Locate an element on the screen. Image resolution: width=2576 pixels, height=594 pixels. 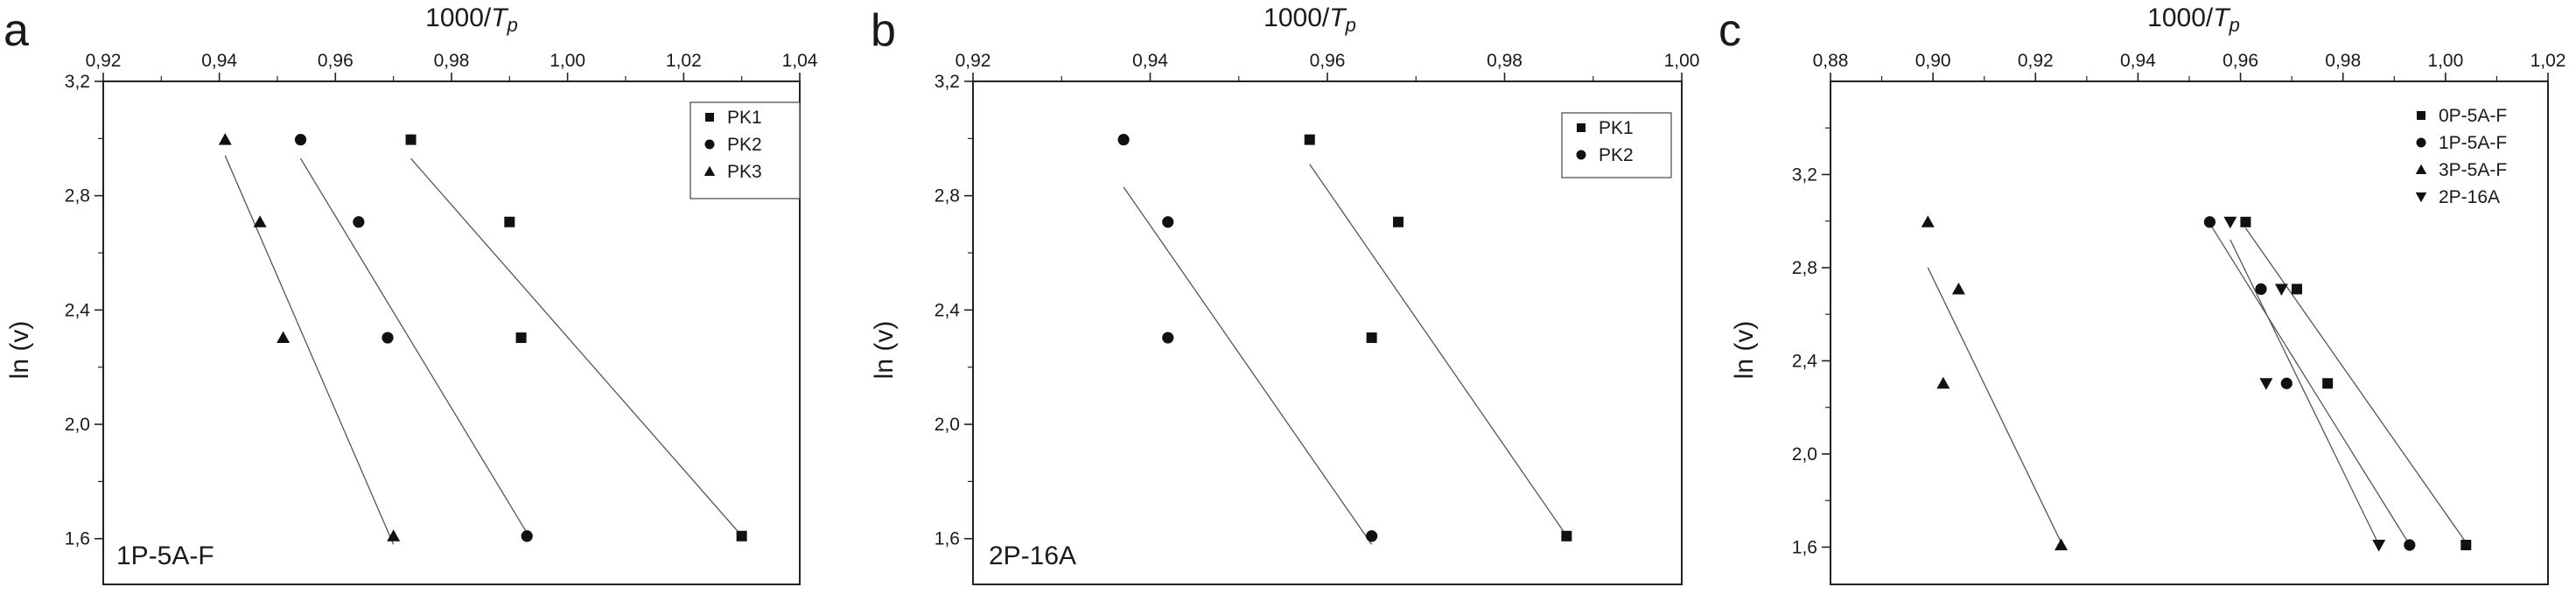
legend-label: PK3 is located at coordinates (744, 172).